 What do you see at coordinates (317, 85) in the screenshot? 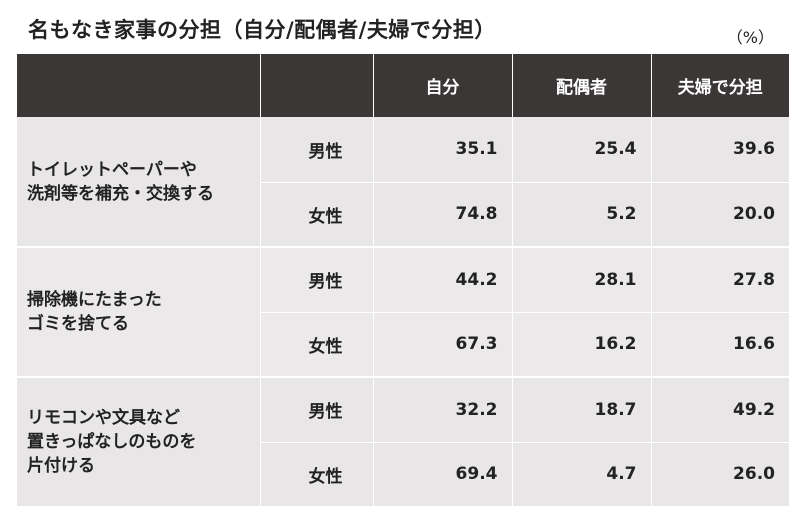
I see `header-gender` at bounding box center [317, 85].